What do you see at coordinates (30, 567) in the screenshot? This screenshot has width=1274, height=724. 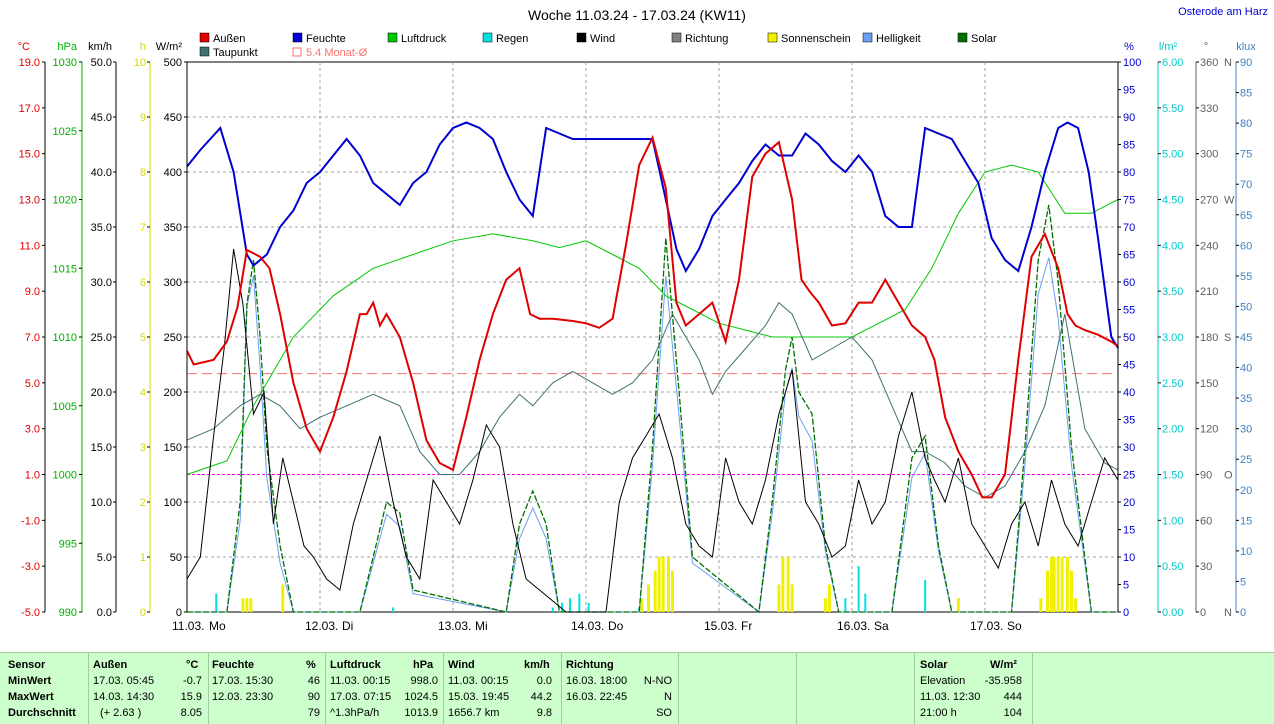 I see `axis-tick-label: -3.0` at bounding box center [30, 567].